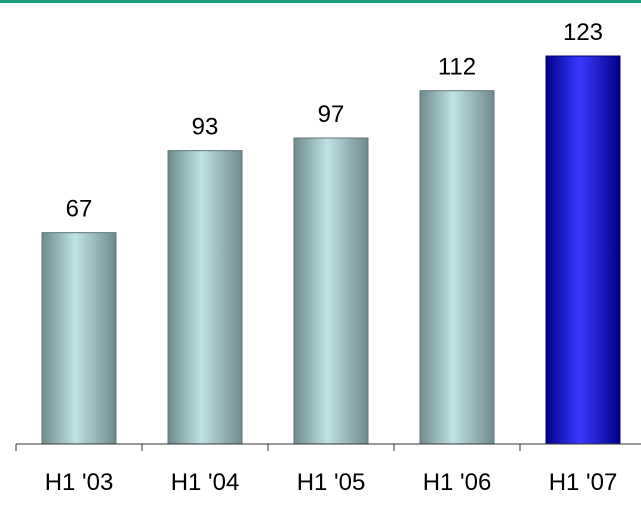 The height and width of the screenshot is (505, 641). Describe the element at coordinates (79, 209) in the screenshot. I see `data-label-1: 67` at that location.